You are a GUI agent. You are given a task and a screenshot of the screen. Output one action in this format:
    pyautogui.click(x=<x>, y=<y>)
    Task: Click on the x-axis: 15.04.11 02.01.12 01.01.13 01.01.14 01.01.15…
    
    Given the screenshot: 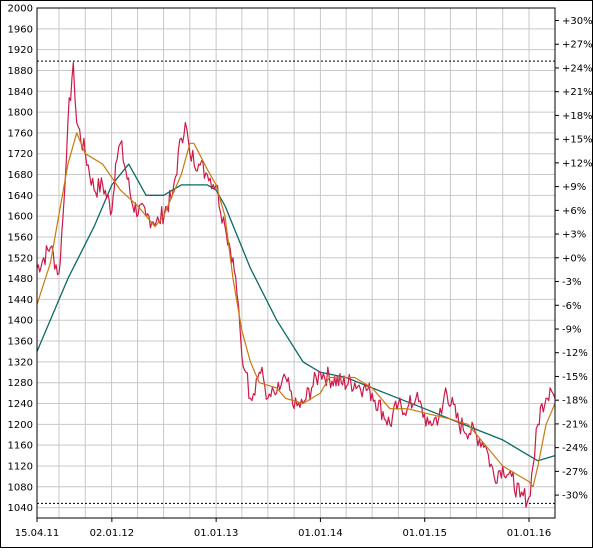 What is the action you would take?
    pyautogui.click(x=283, y=528)
    